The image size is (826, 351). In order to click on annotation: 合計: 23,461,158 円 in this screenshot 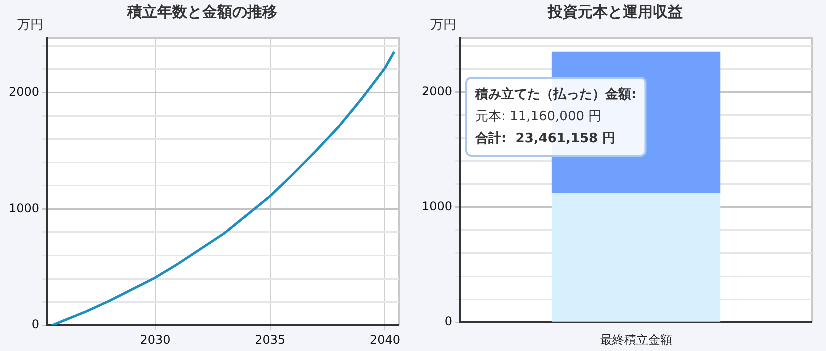, I will do `click(545, 138)`.